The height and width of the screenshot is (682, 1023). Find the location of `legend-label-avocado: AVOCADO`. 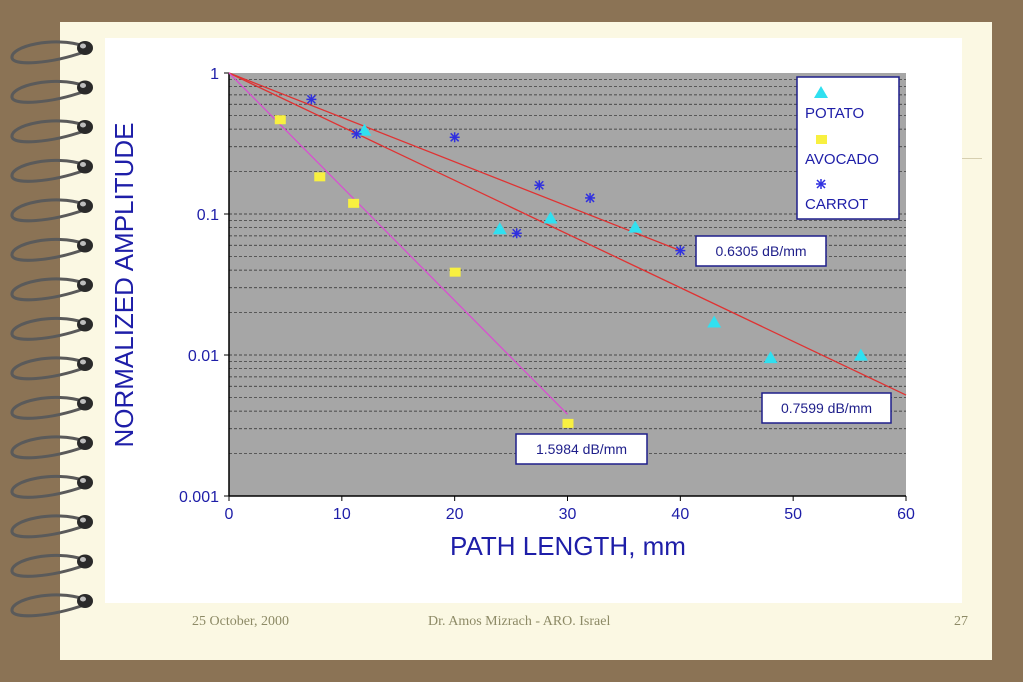

legend-label-avocado: AVOCADO is located at coordinates (842, 159).